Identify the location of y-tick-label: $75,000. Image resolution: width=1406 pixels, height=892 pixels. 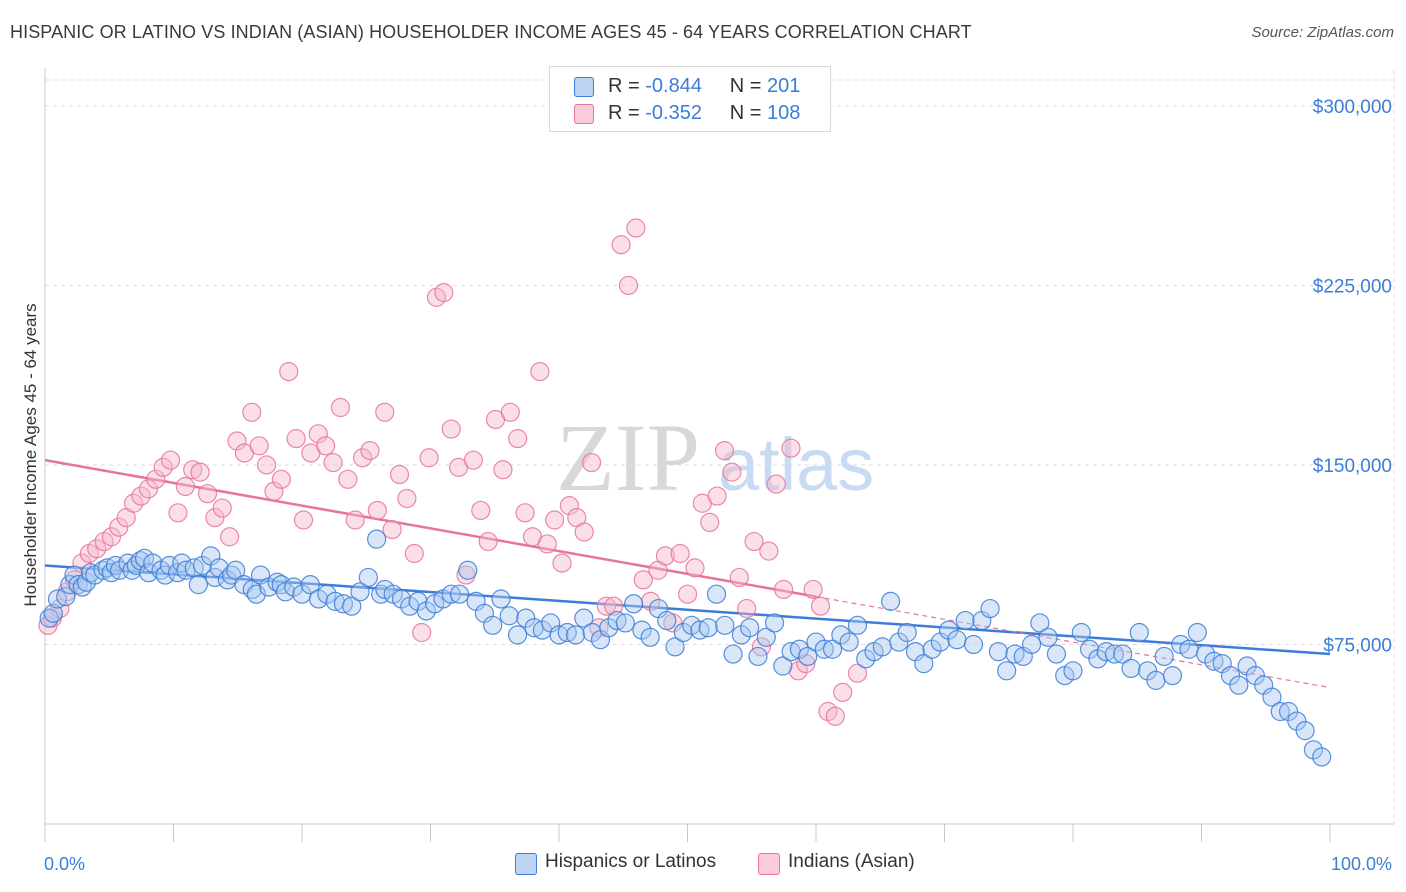
(1357, 645).